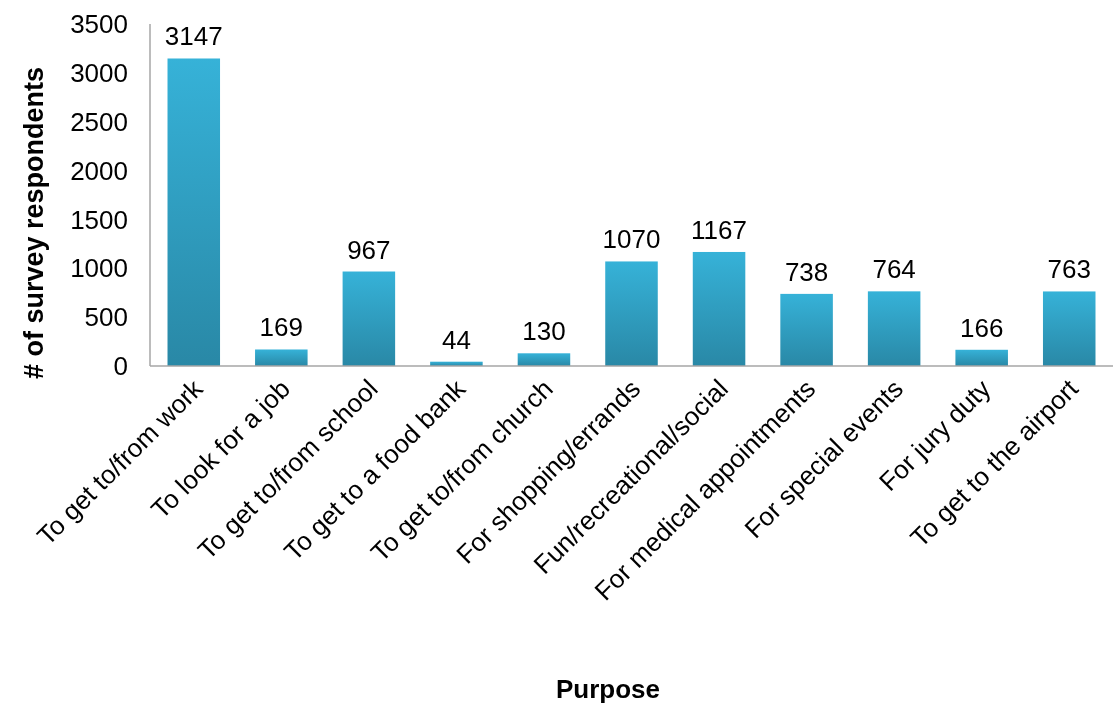  Describe the element at coordinates (99, 24) in the screenshot. I see `y-tick-label: 3500` at that location.